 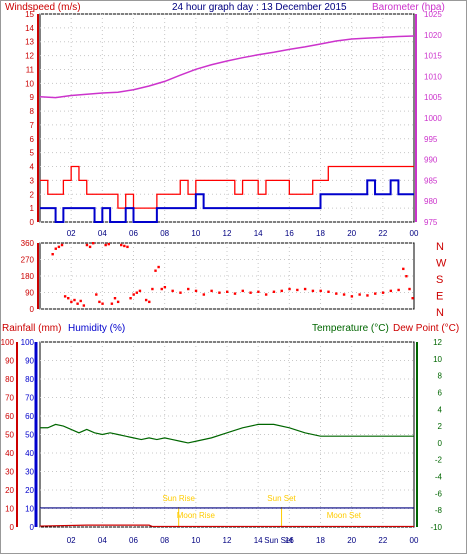 What do you see at coordinates (440, 392) in the screenshot?
I see `temp-y-tick-label: 6` at bounding box center [440, 392].